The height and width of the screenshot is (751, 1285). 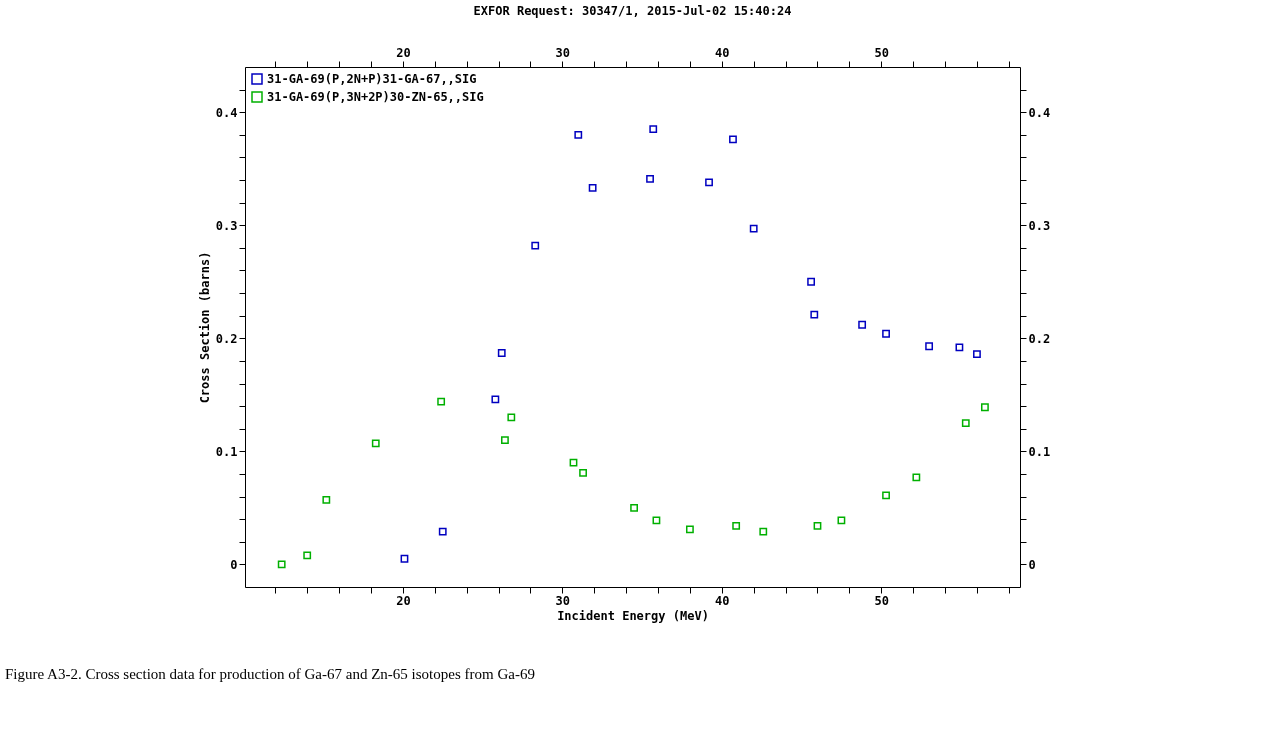 I want to click on x-tick-label: 30, so click(x=563, y=600).